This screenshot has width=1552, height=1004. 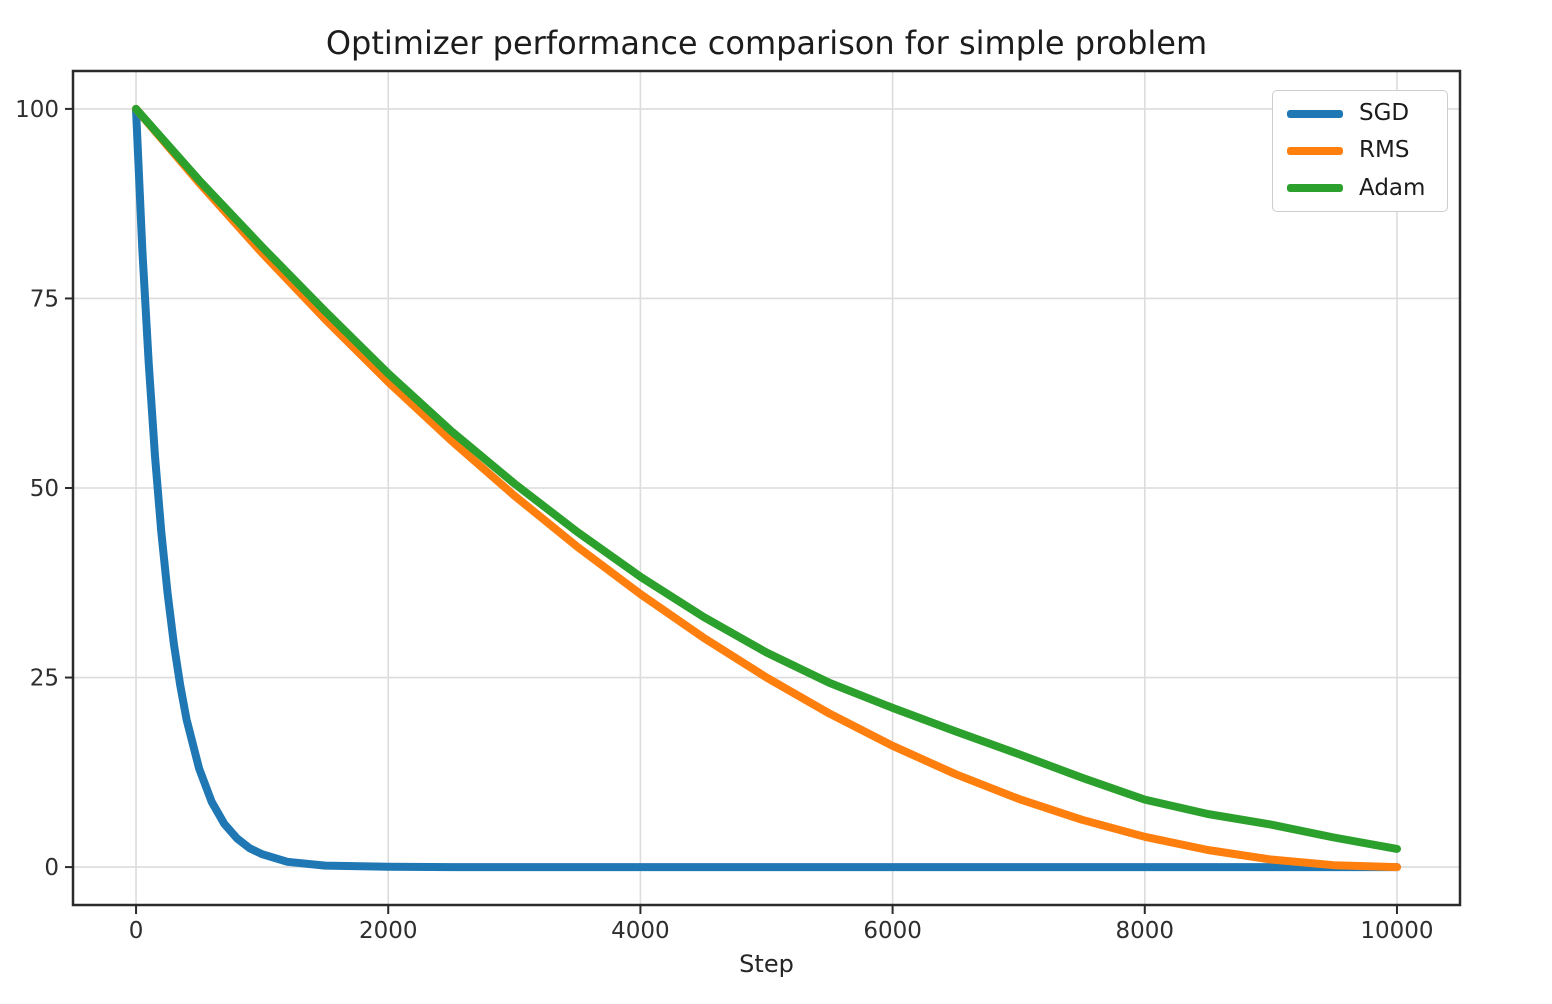 What do you see at coordinates (44, 489) in the screenshot?
I see `y-tick-label: 50` at bounding box center [44, 489].